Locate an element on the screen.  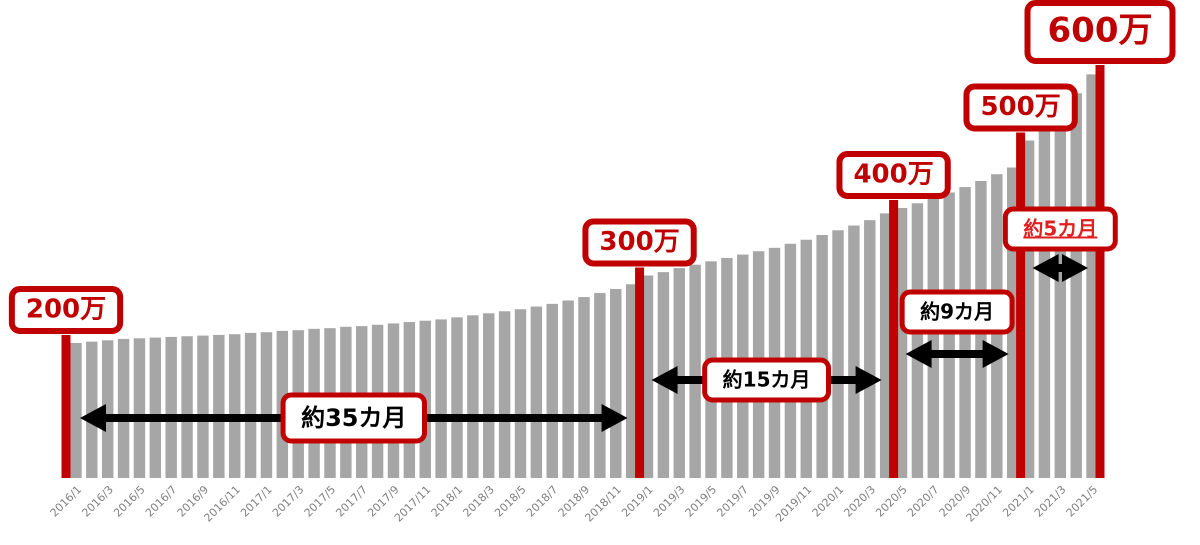
milestone-label: 500万 is located at coordinates (1020, 107).